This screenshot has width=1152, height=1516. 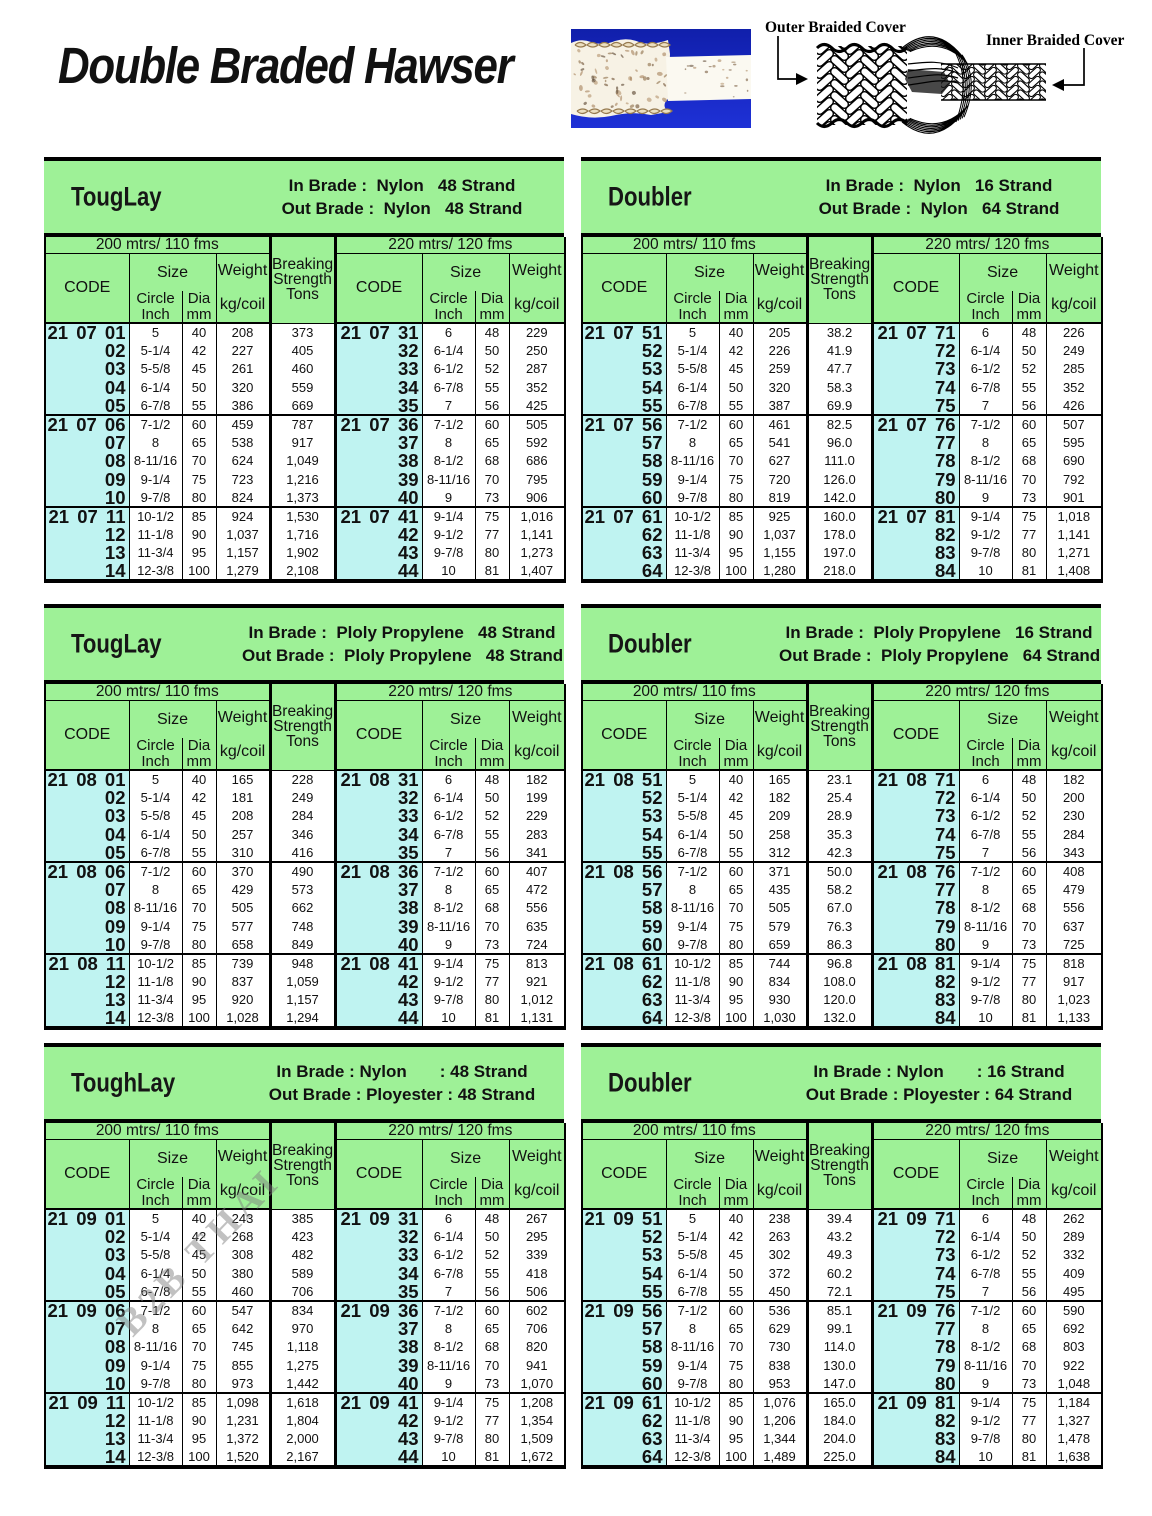 I want to click on svg-text: Inner Braided Cover, so click(x=1055, y=40).